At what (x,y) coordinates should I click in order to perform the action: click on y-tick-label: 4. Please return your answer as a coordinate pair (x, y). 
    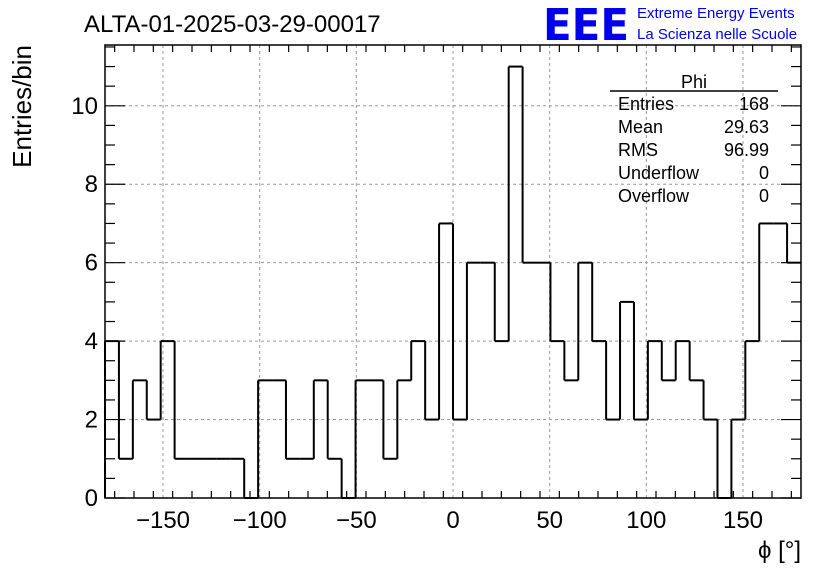
    Looking at the image, I should click on (91, 341).